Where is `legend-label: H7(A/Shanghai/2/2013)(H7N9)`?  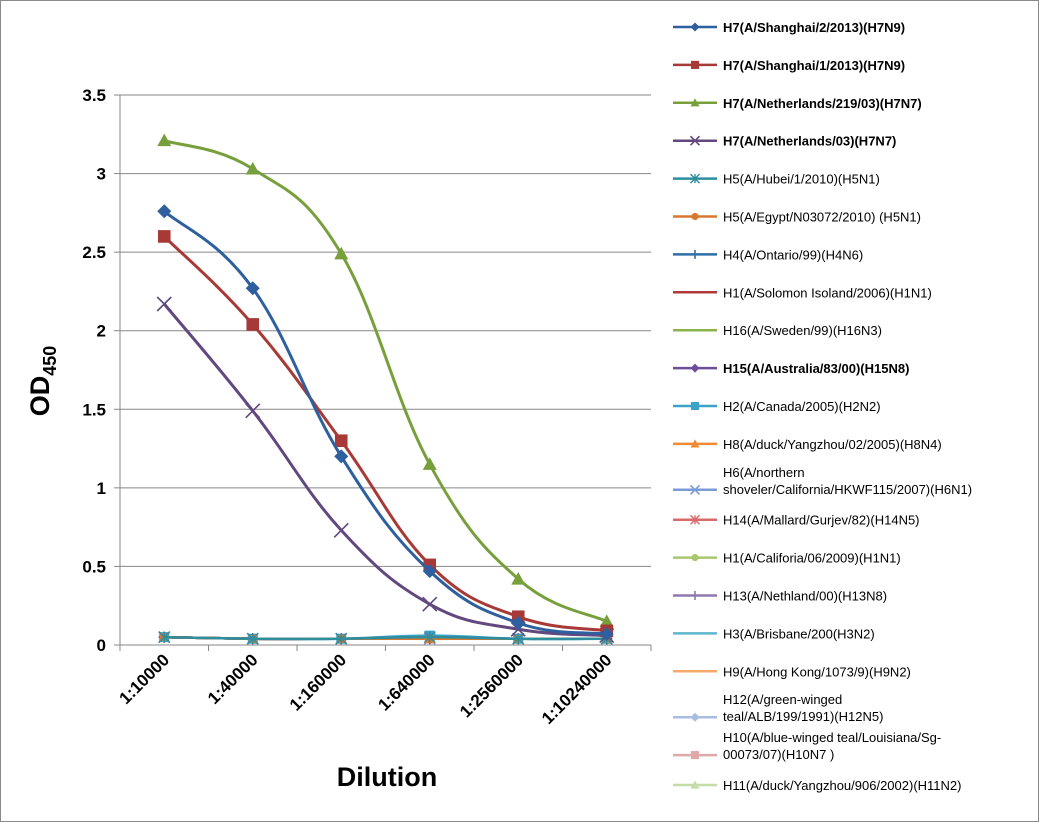
legend-label: H7(A/Shanghai/2/2013)(H7N9) is located at coordinates (814, 27).